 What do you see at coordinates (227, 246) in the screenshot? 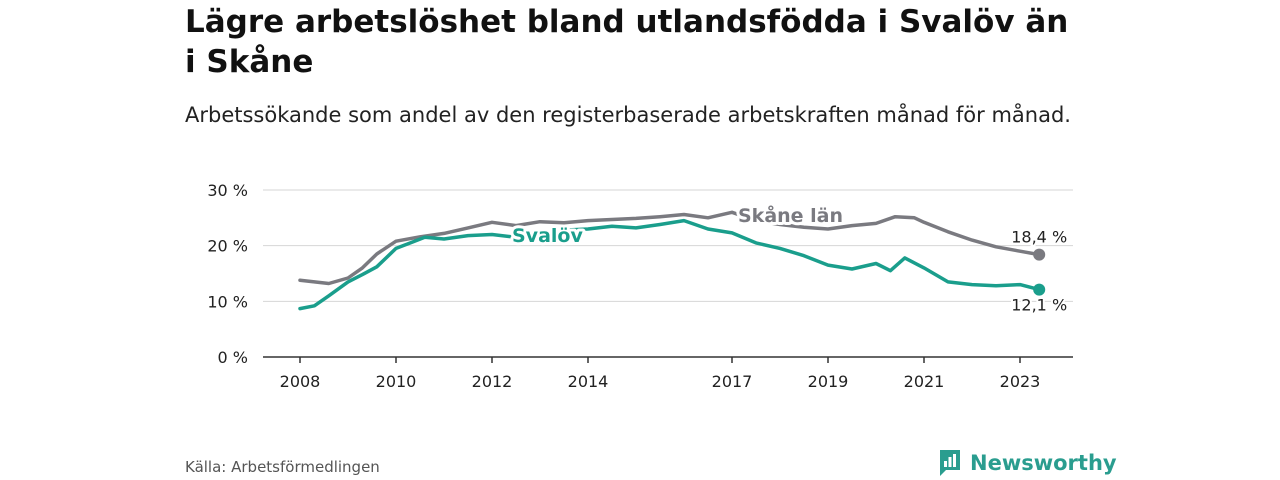
I see `y-tick-label: 20 %` at bounding box center [227, 246].